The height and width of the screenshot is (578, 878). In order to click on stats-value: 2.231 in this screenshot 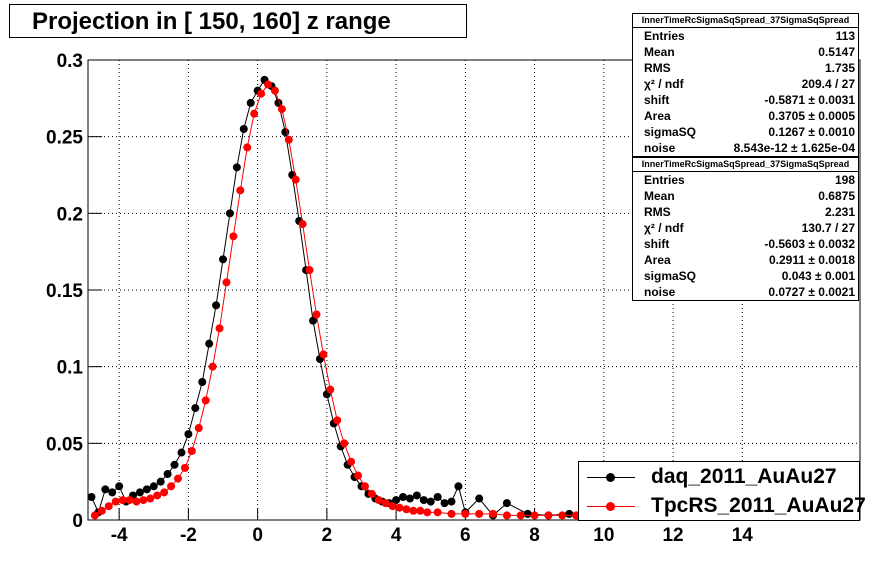, I will do `click(839, 212)`.